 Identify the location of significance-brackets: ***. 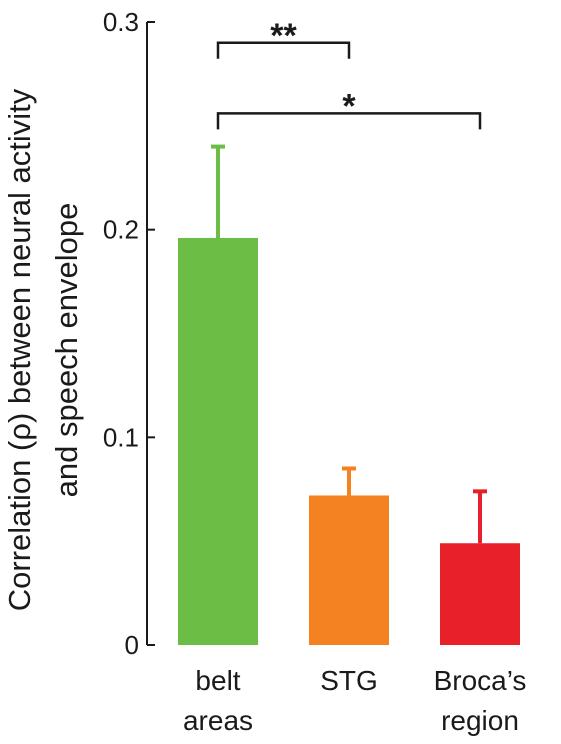
(349, 73).